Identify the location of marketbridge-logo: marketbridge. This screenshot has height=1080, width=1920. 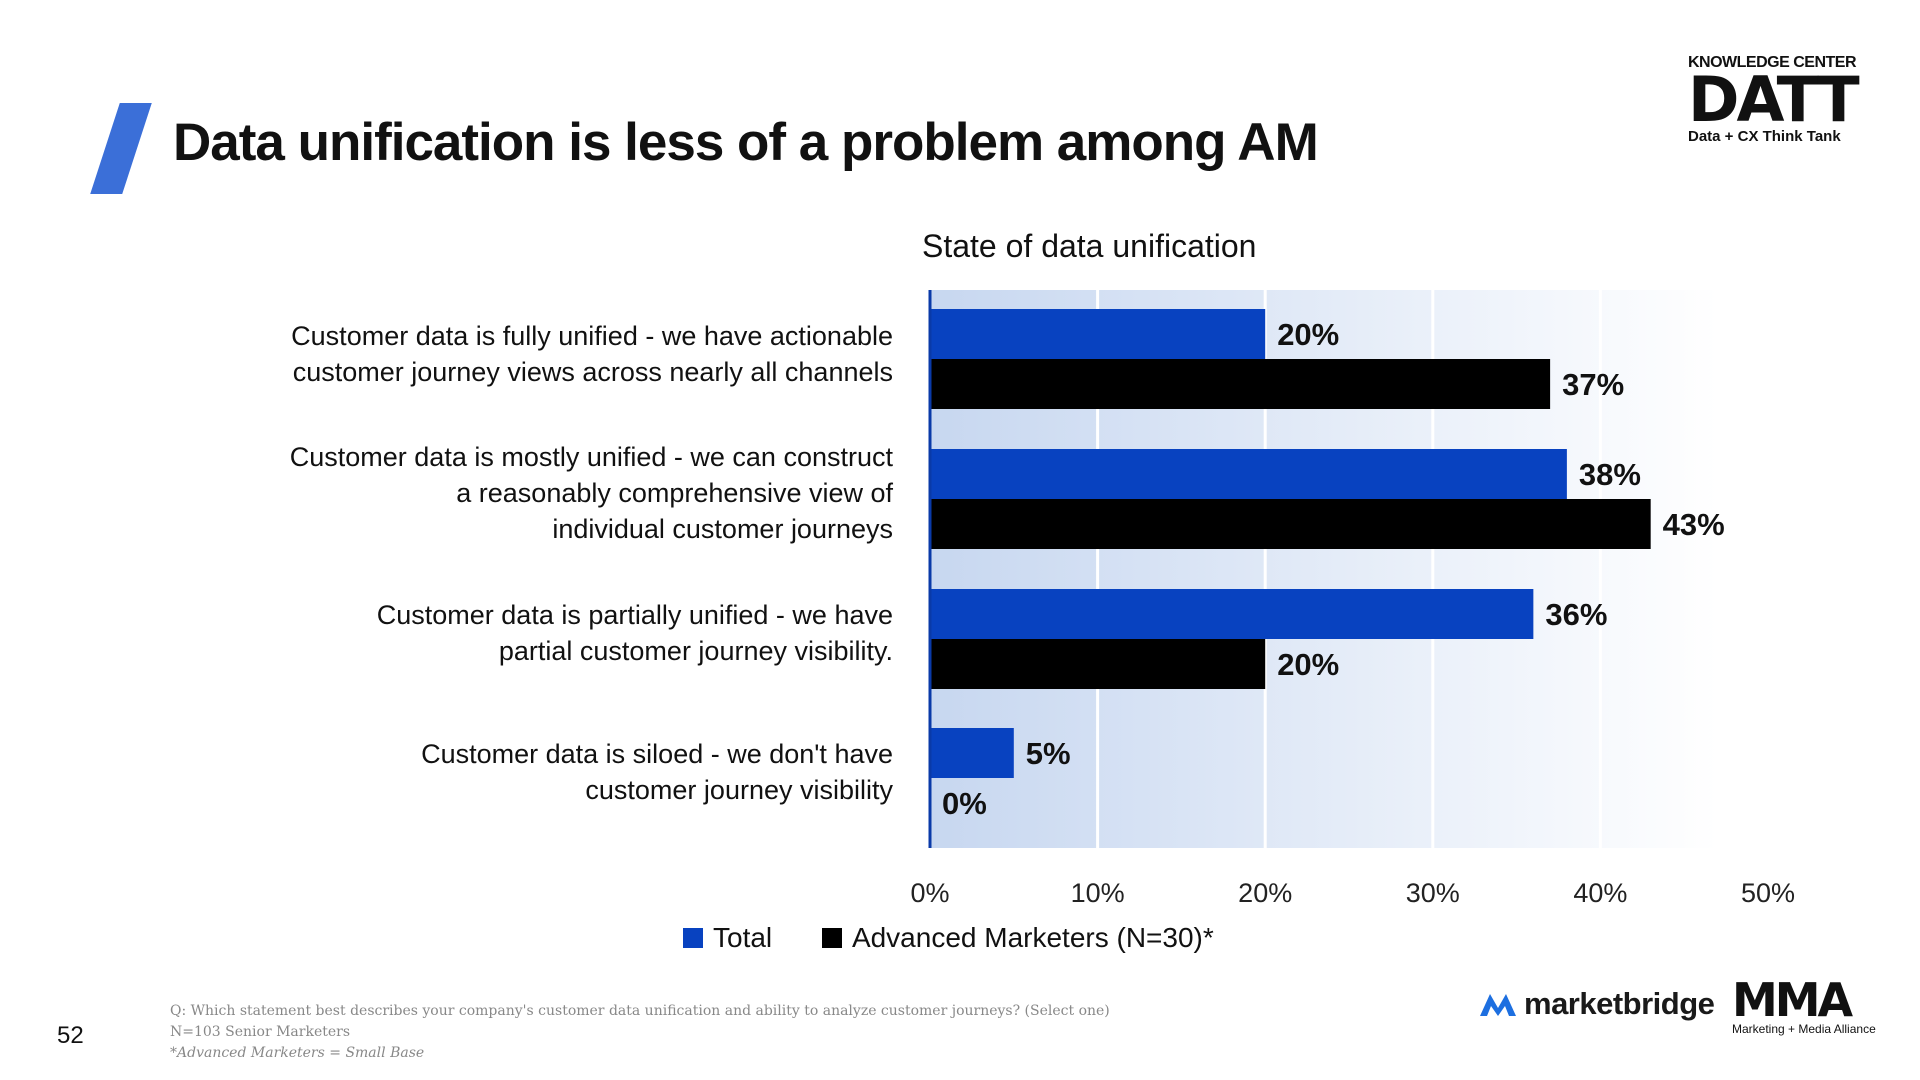
(1596, 1004).